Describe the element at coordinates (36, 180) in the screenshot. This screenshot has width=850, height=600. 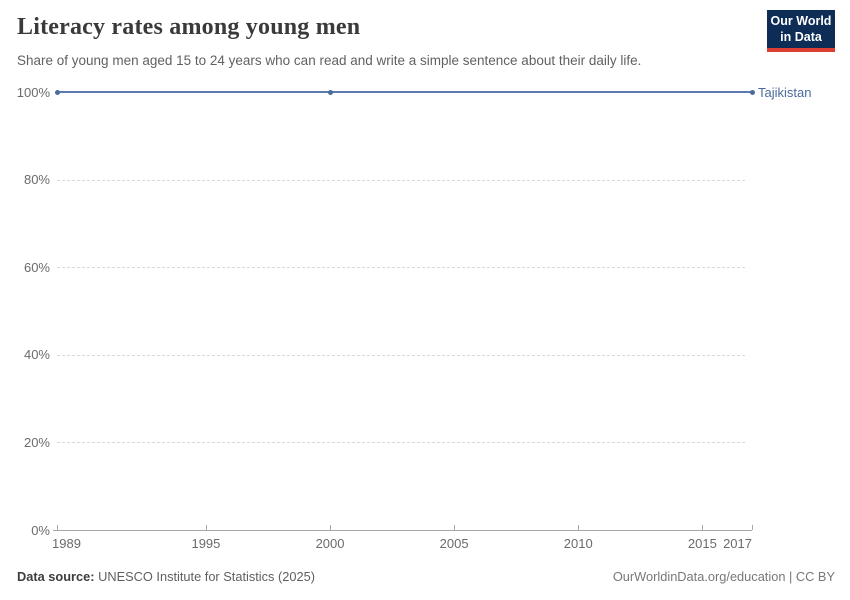
I see `y-axis-tick-label: 80%` at that location.